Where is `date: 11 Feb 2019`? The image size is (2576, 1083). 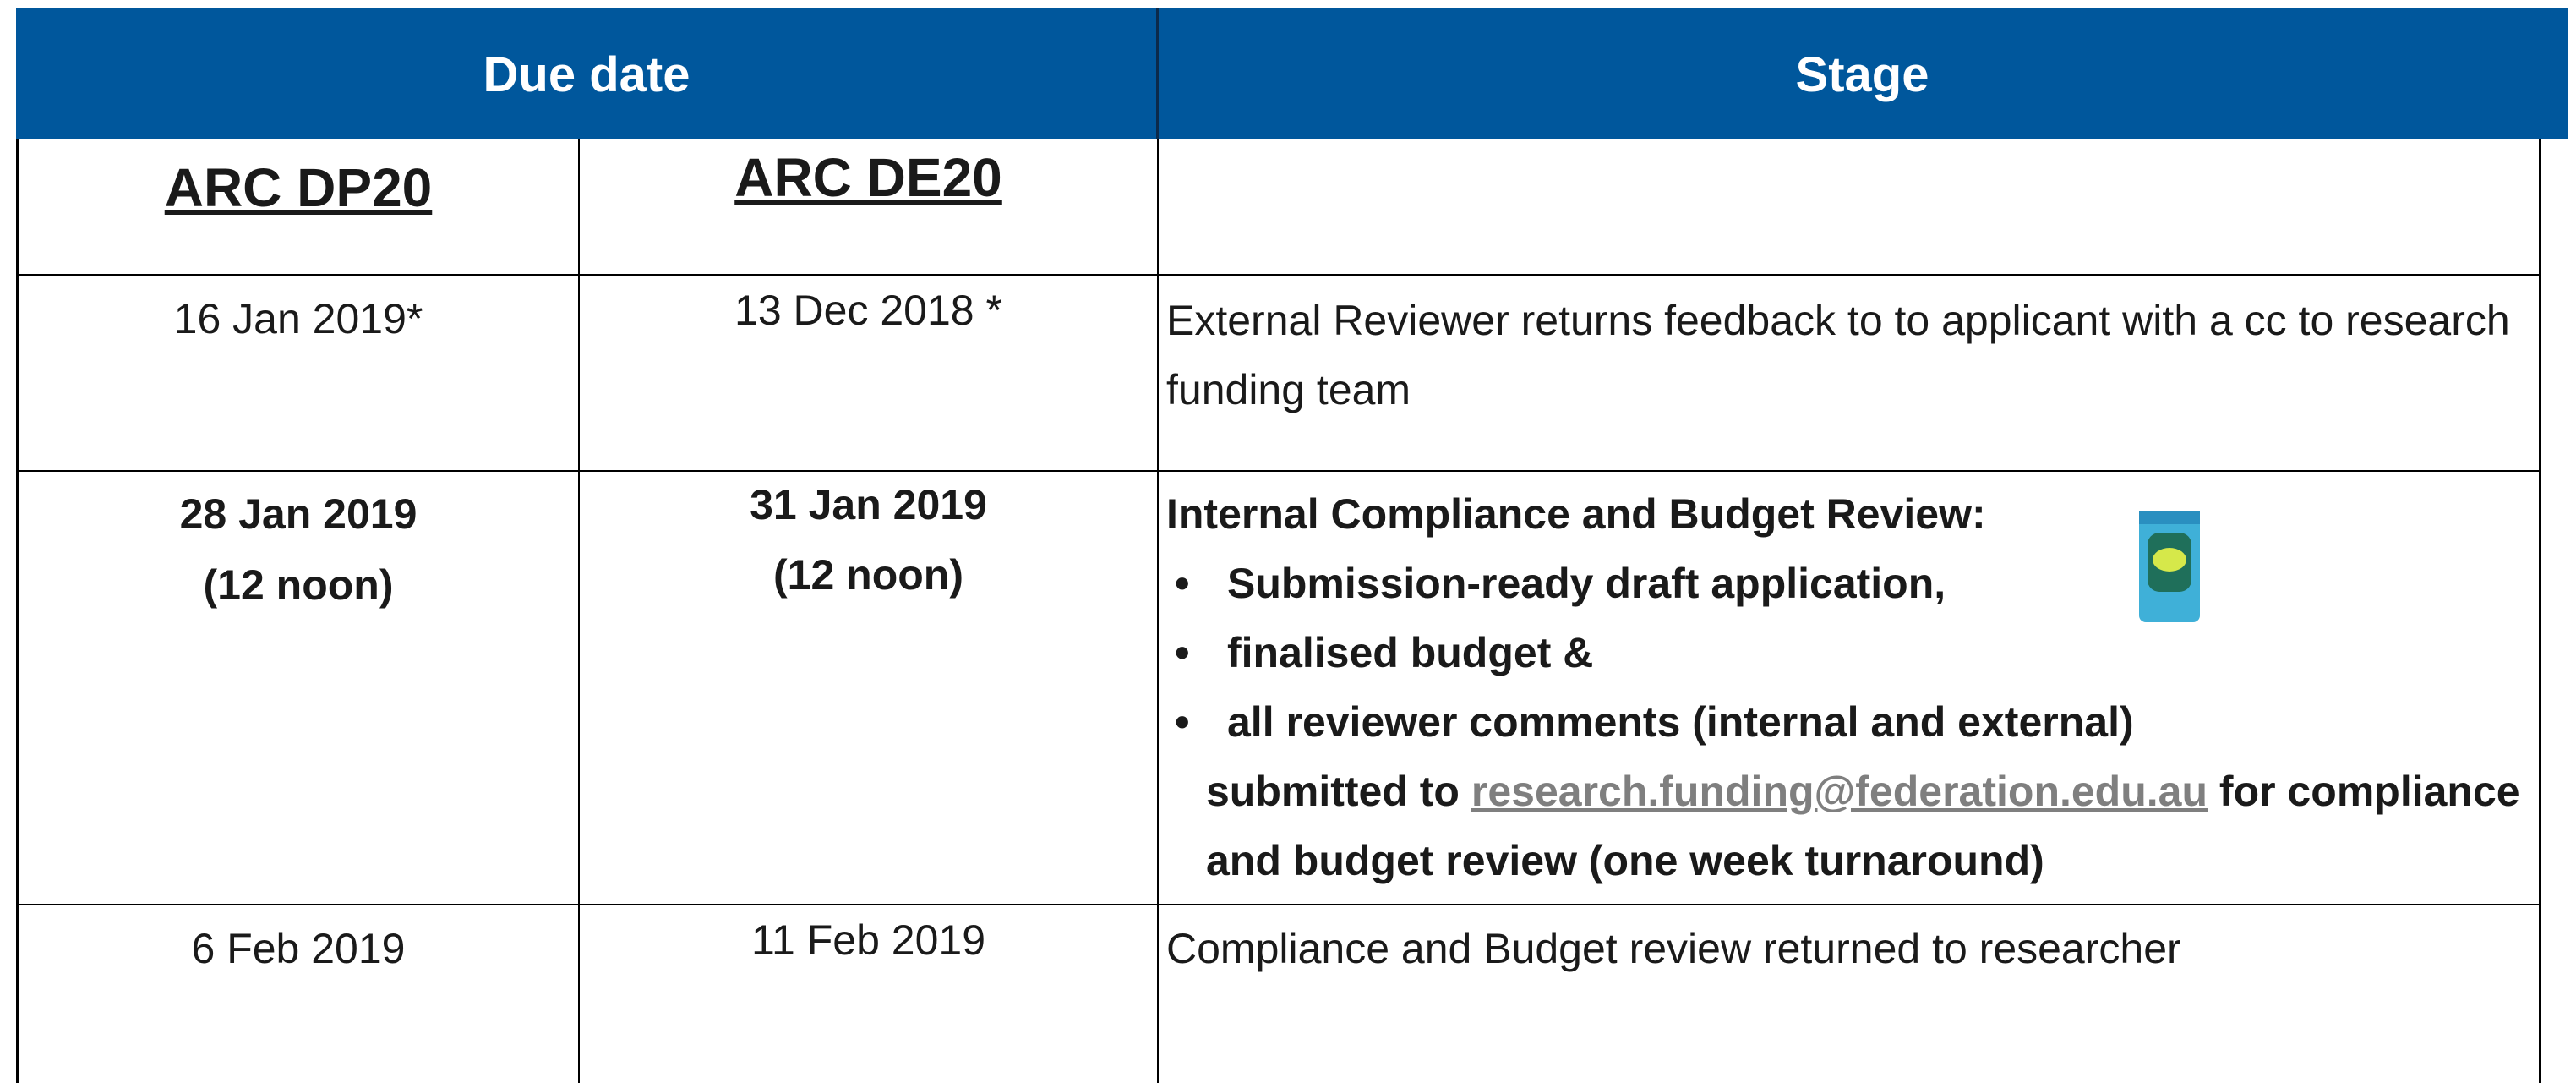
date: 11 Feb 2019 is located at coordinates (868, 940).